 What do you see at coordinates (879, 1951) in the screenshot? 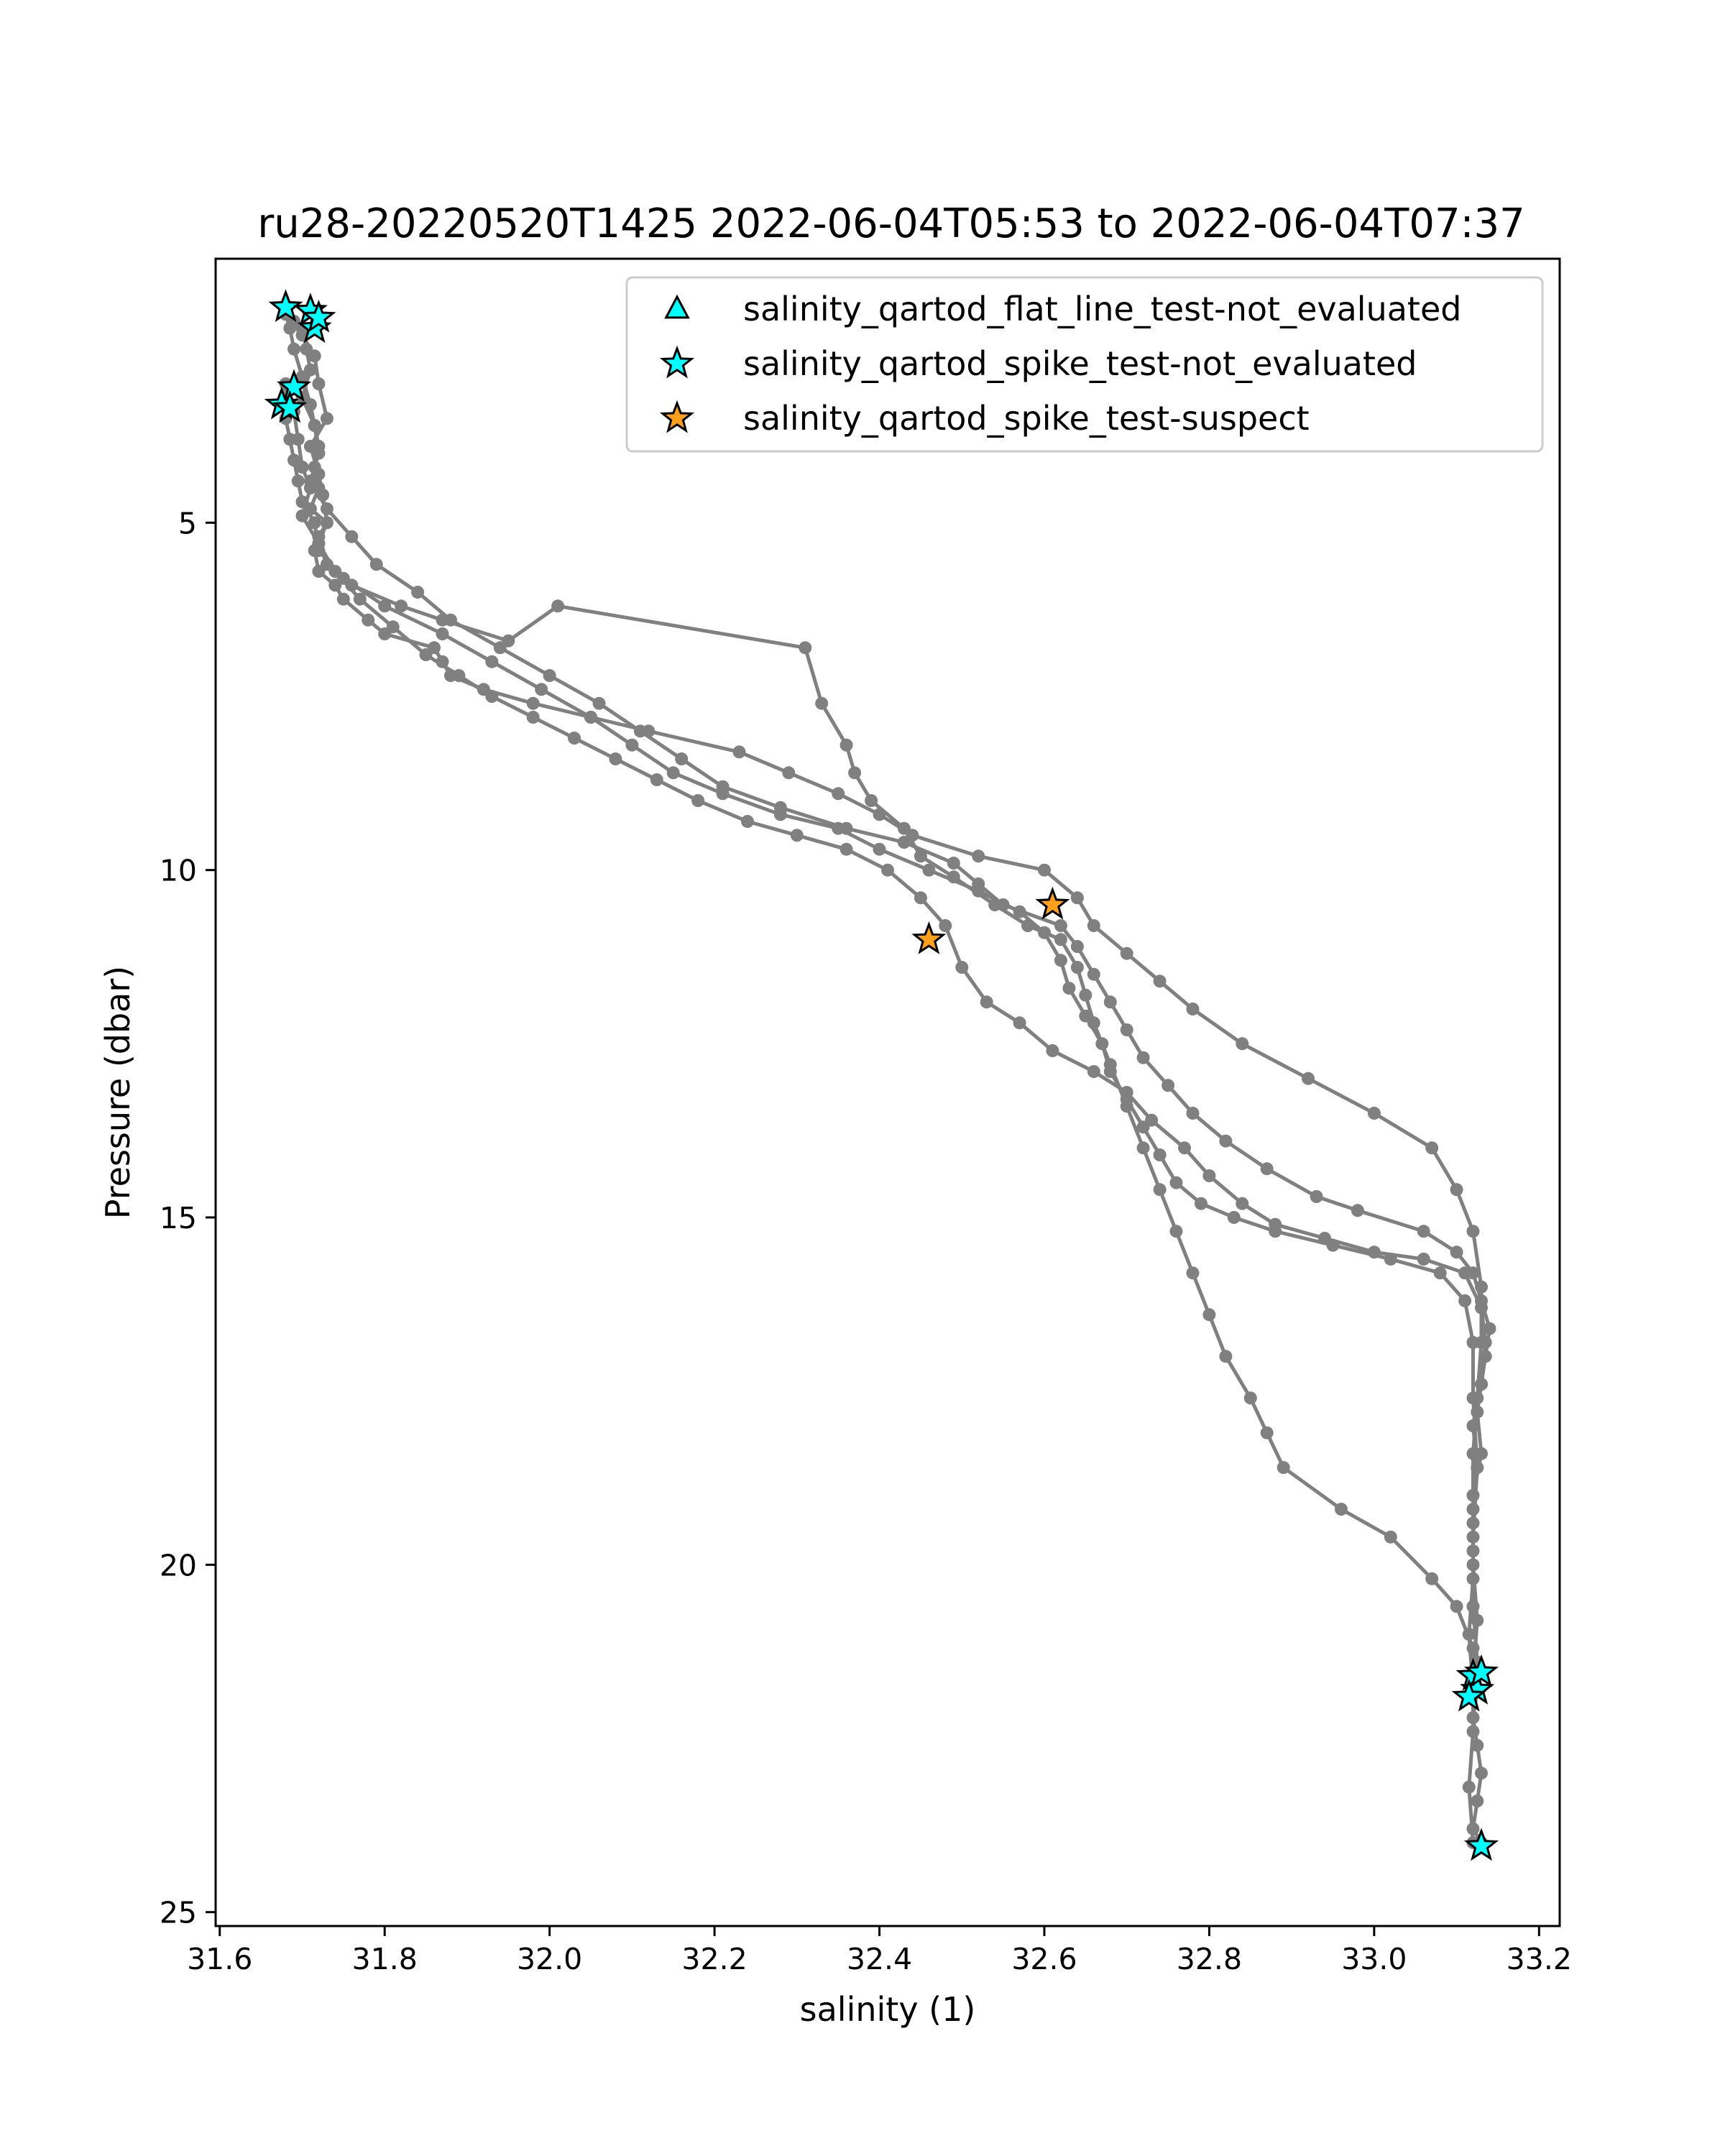
I see `x-axis: 31.6 31.8 32.0 32.2 32.4 32.6 32.8 33.0 33.2` at bounding box center [879, 1951].